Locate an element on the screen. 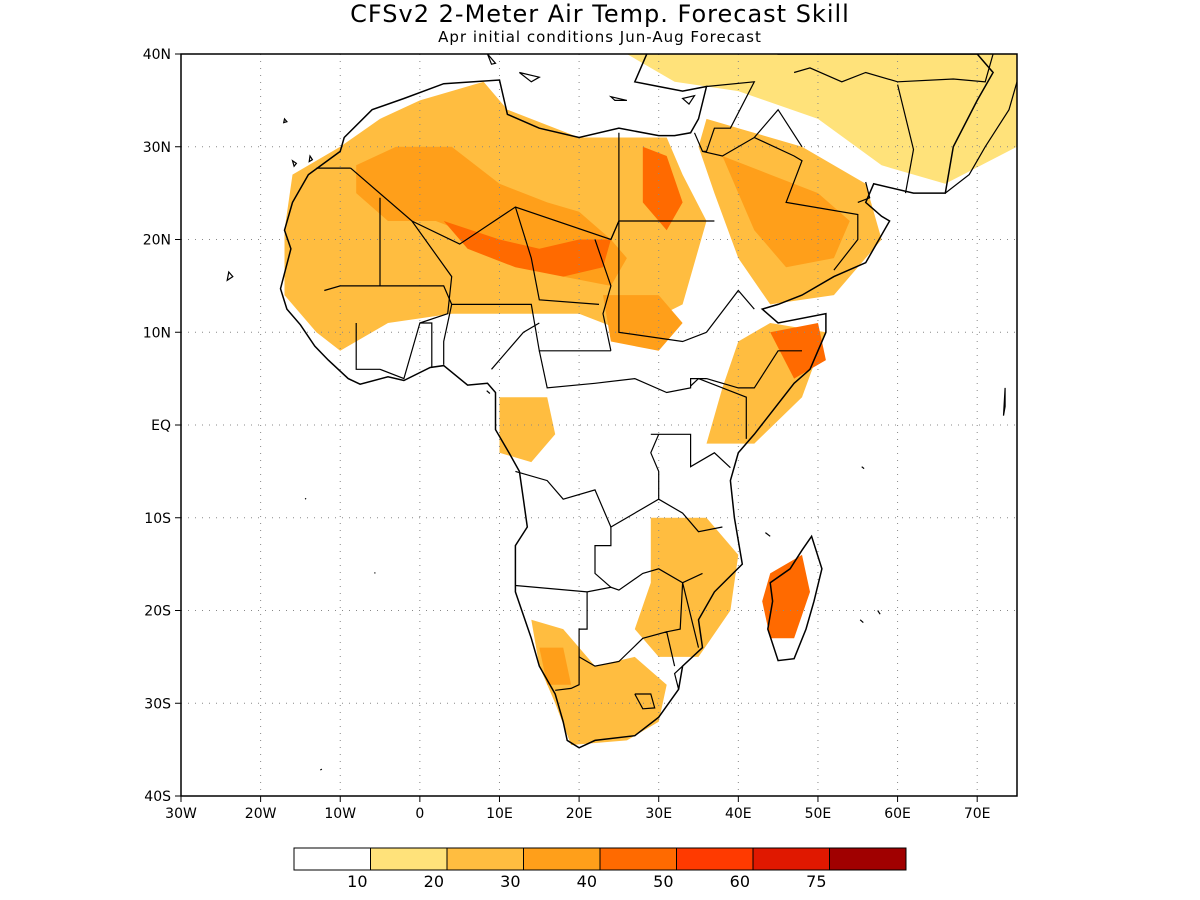 The image size is (1200, 900). y-tick-label: 10N is located at coordinates (157, 333).